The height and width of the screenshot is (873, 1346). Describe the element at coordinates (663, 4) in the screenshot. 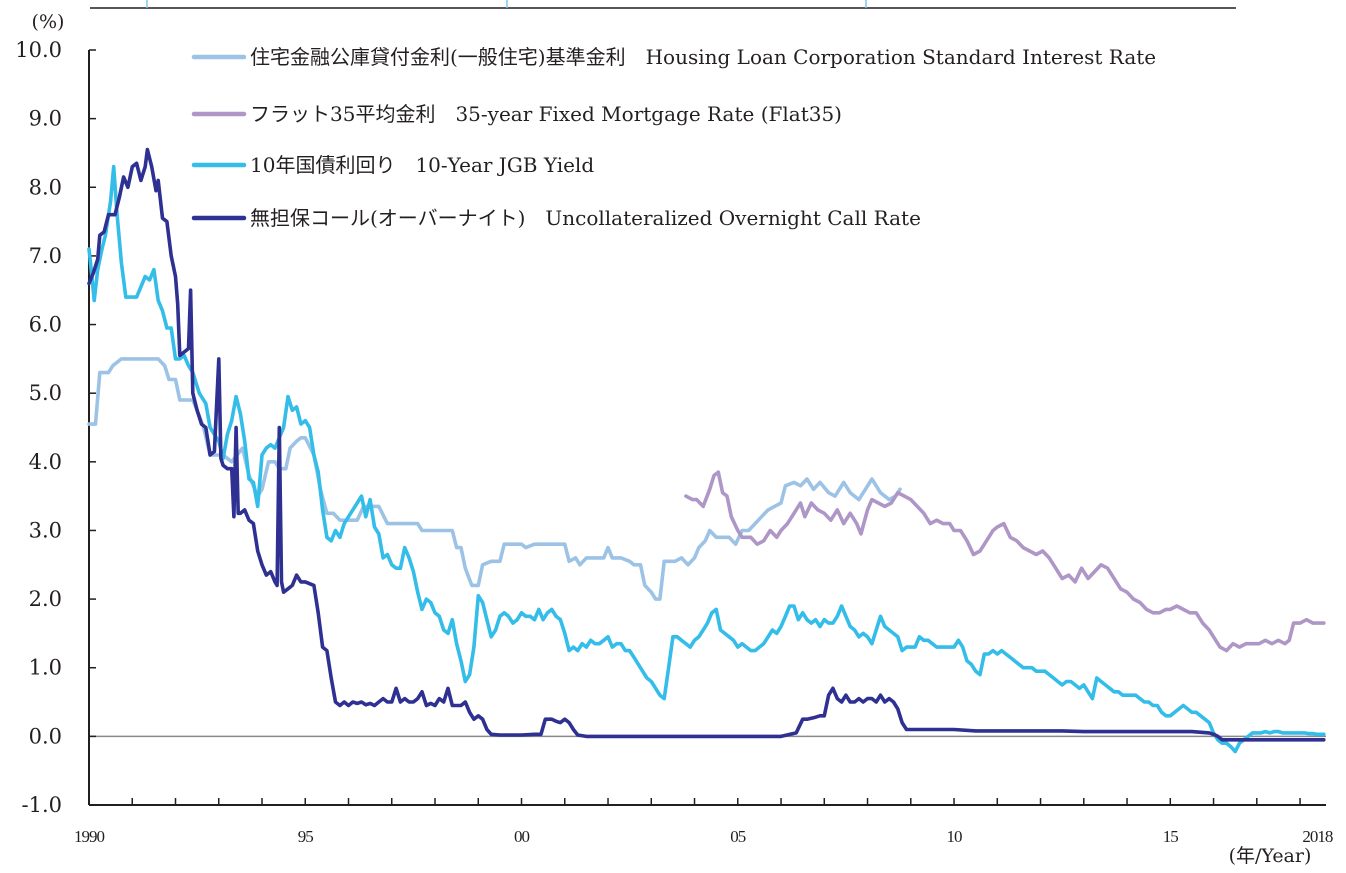

I see `top-border-rule` at that location.